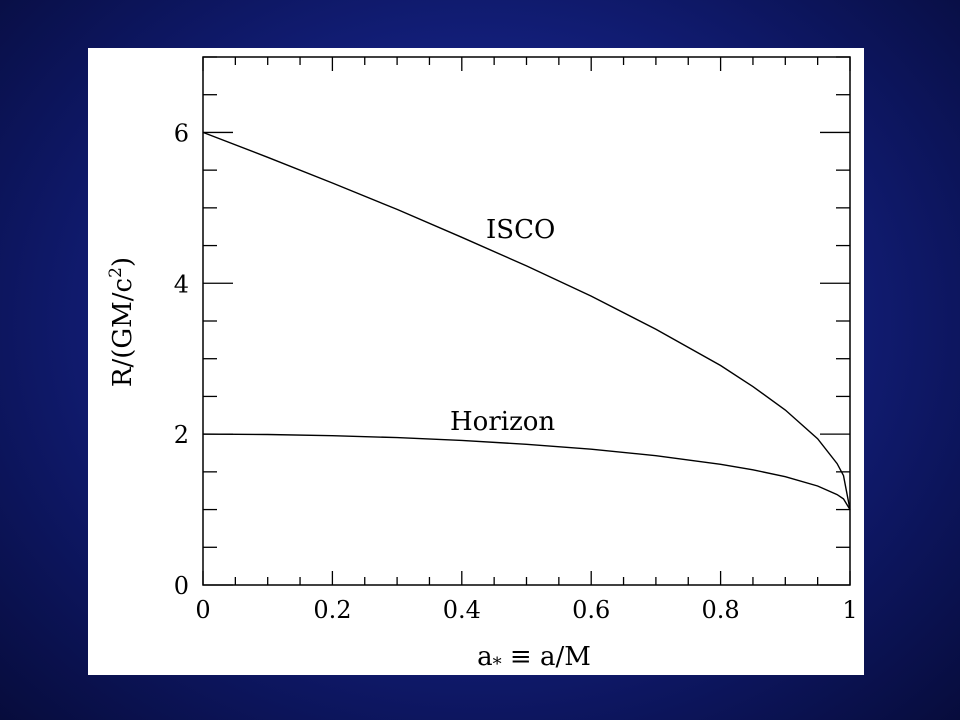  Describe the element at coordinates (520, 230) in the screenshot. I see `series-label-isco: ISCO` at that location.